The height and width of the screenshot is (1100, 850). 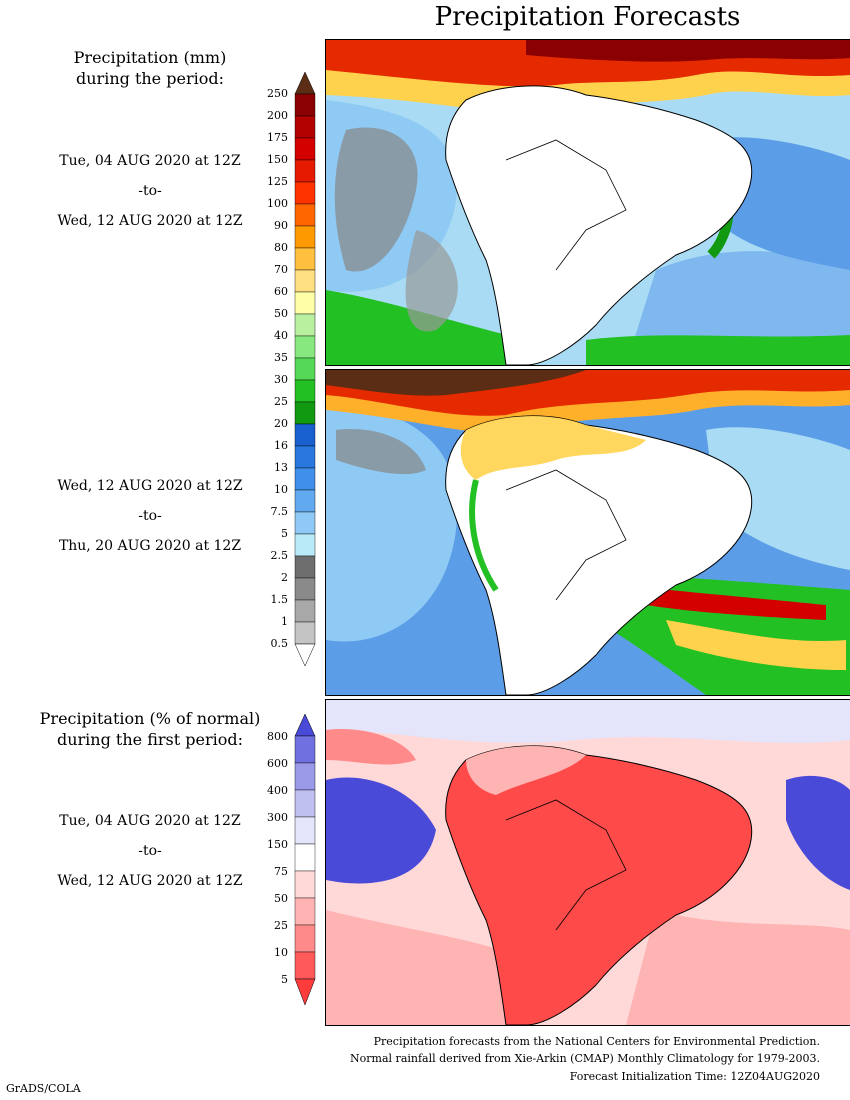 I want to click on pct-colorbar-underflow, so click(x=305, y=992).